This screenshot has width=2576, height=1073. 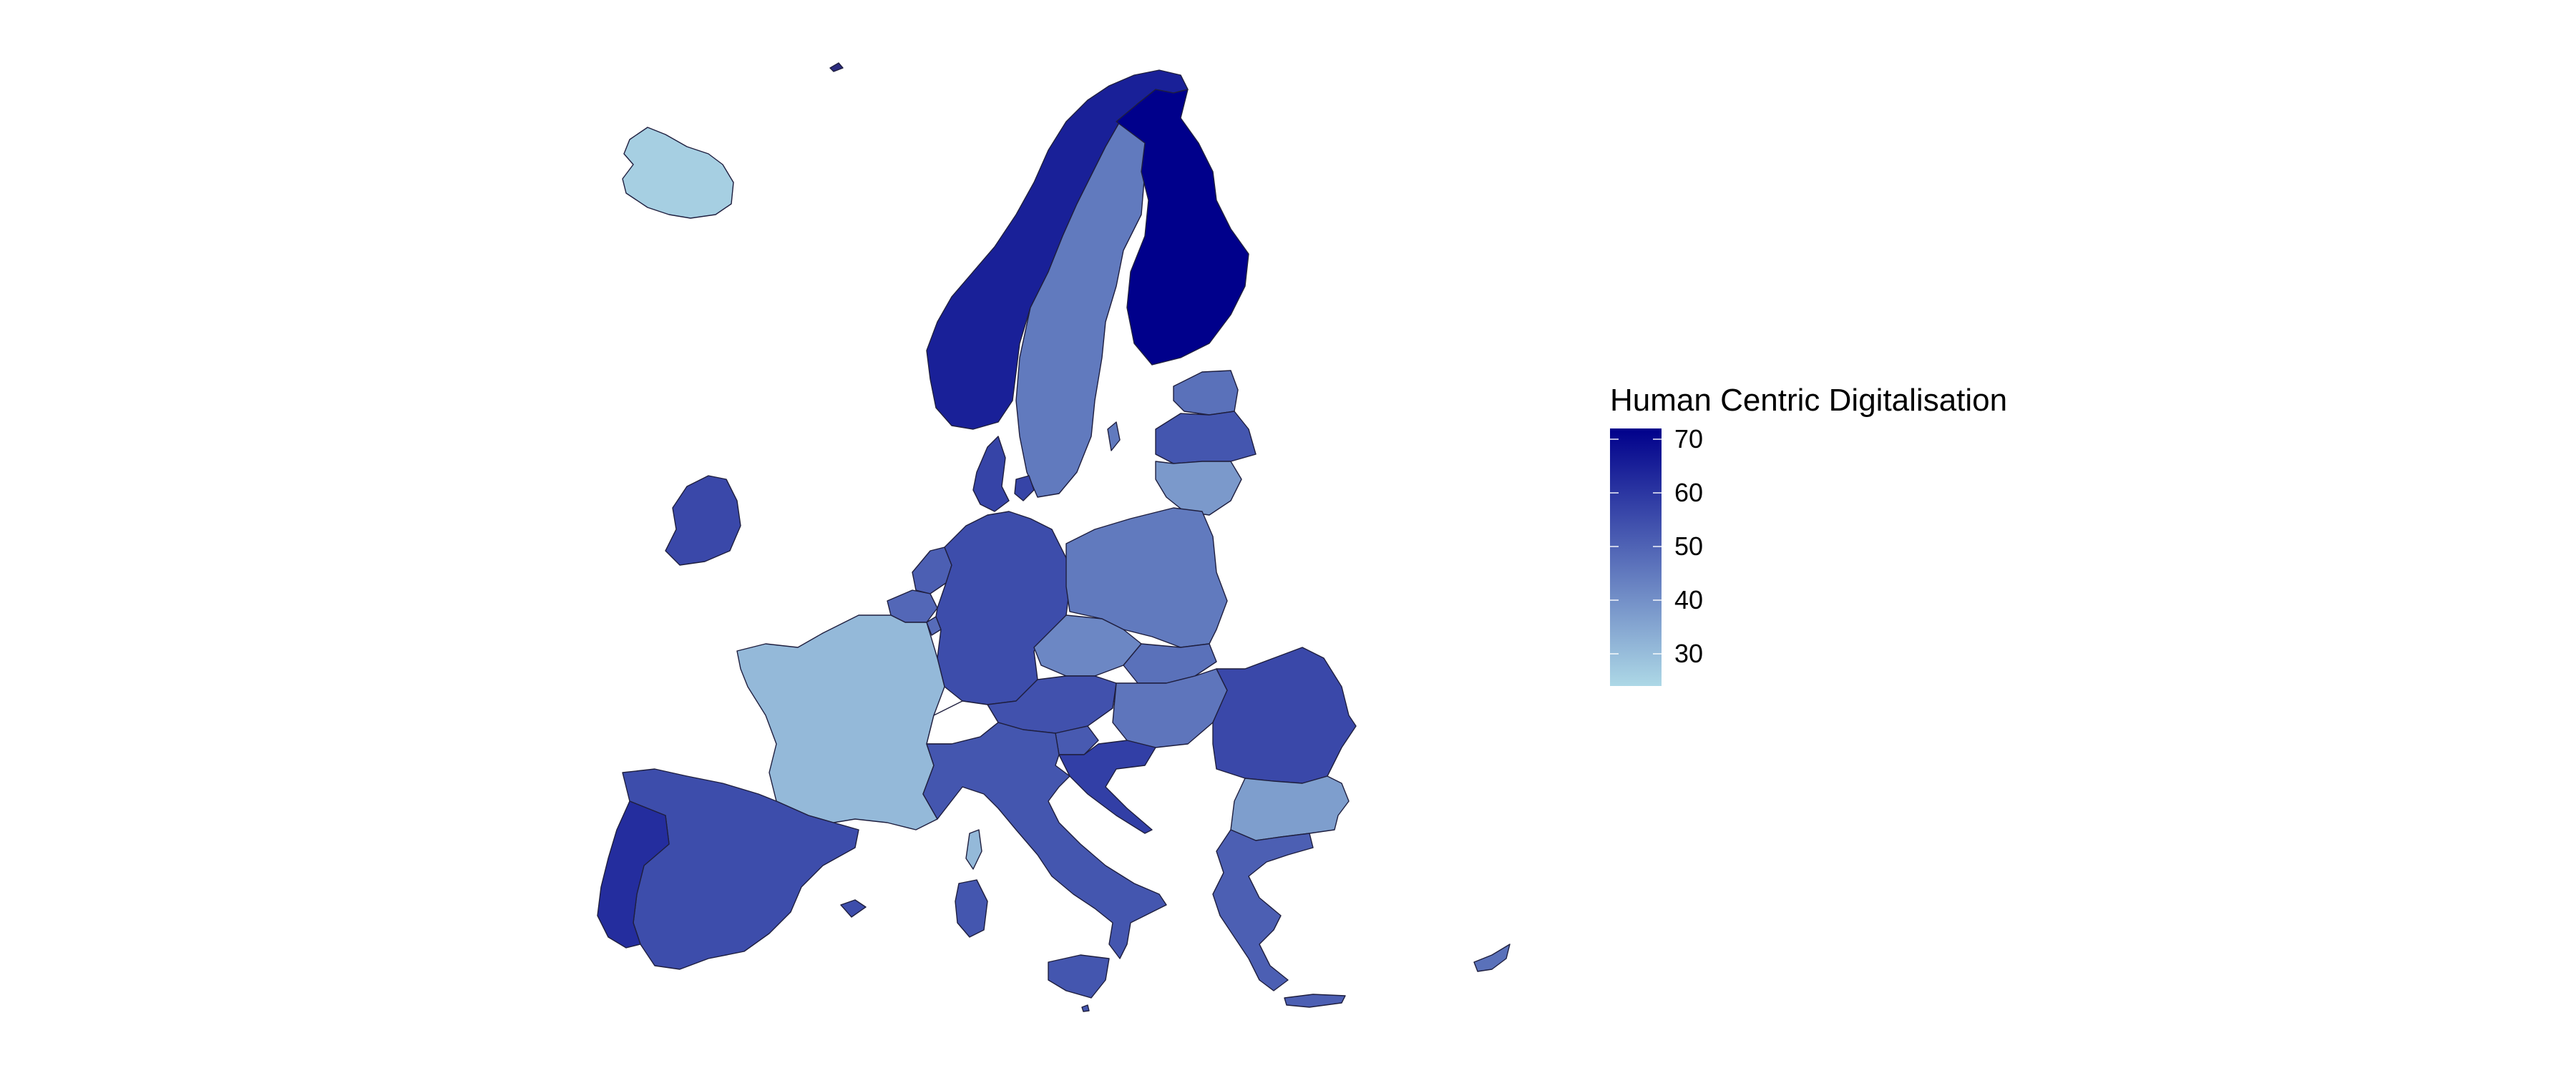 What do you see at coordinates (1206, 393) in the screenshot?
I see `country-est` at bounding box center [1206, 393].